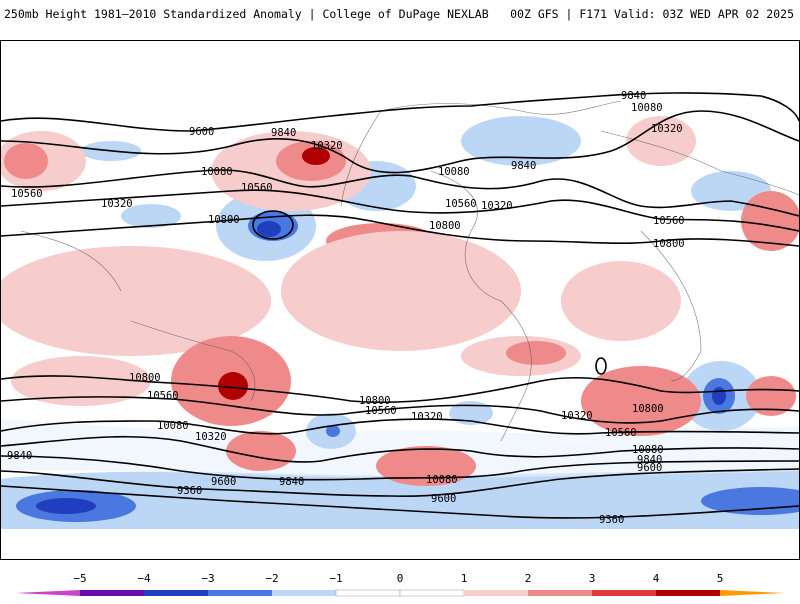 The height and width of the screenshot is (604, 800). I want to click on colorbar: −5 −4 −3 −2 −1 0 1 2 3 4 5, so click(400, 582).